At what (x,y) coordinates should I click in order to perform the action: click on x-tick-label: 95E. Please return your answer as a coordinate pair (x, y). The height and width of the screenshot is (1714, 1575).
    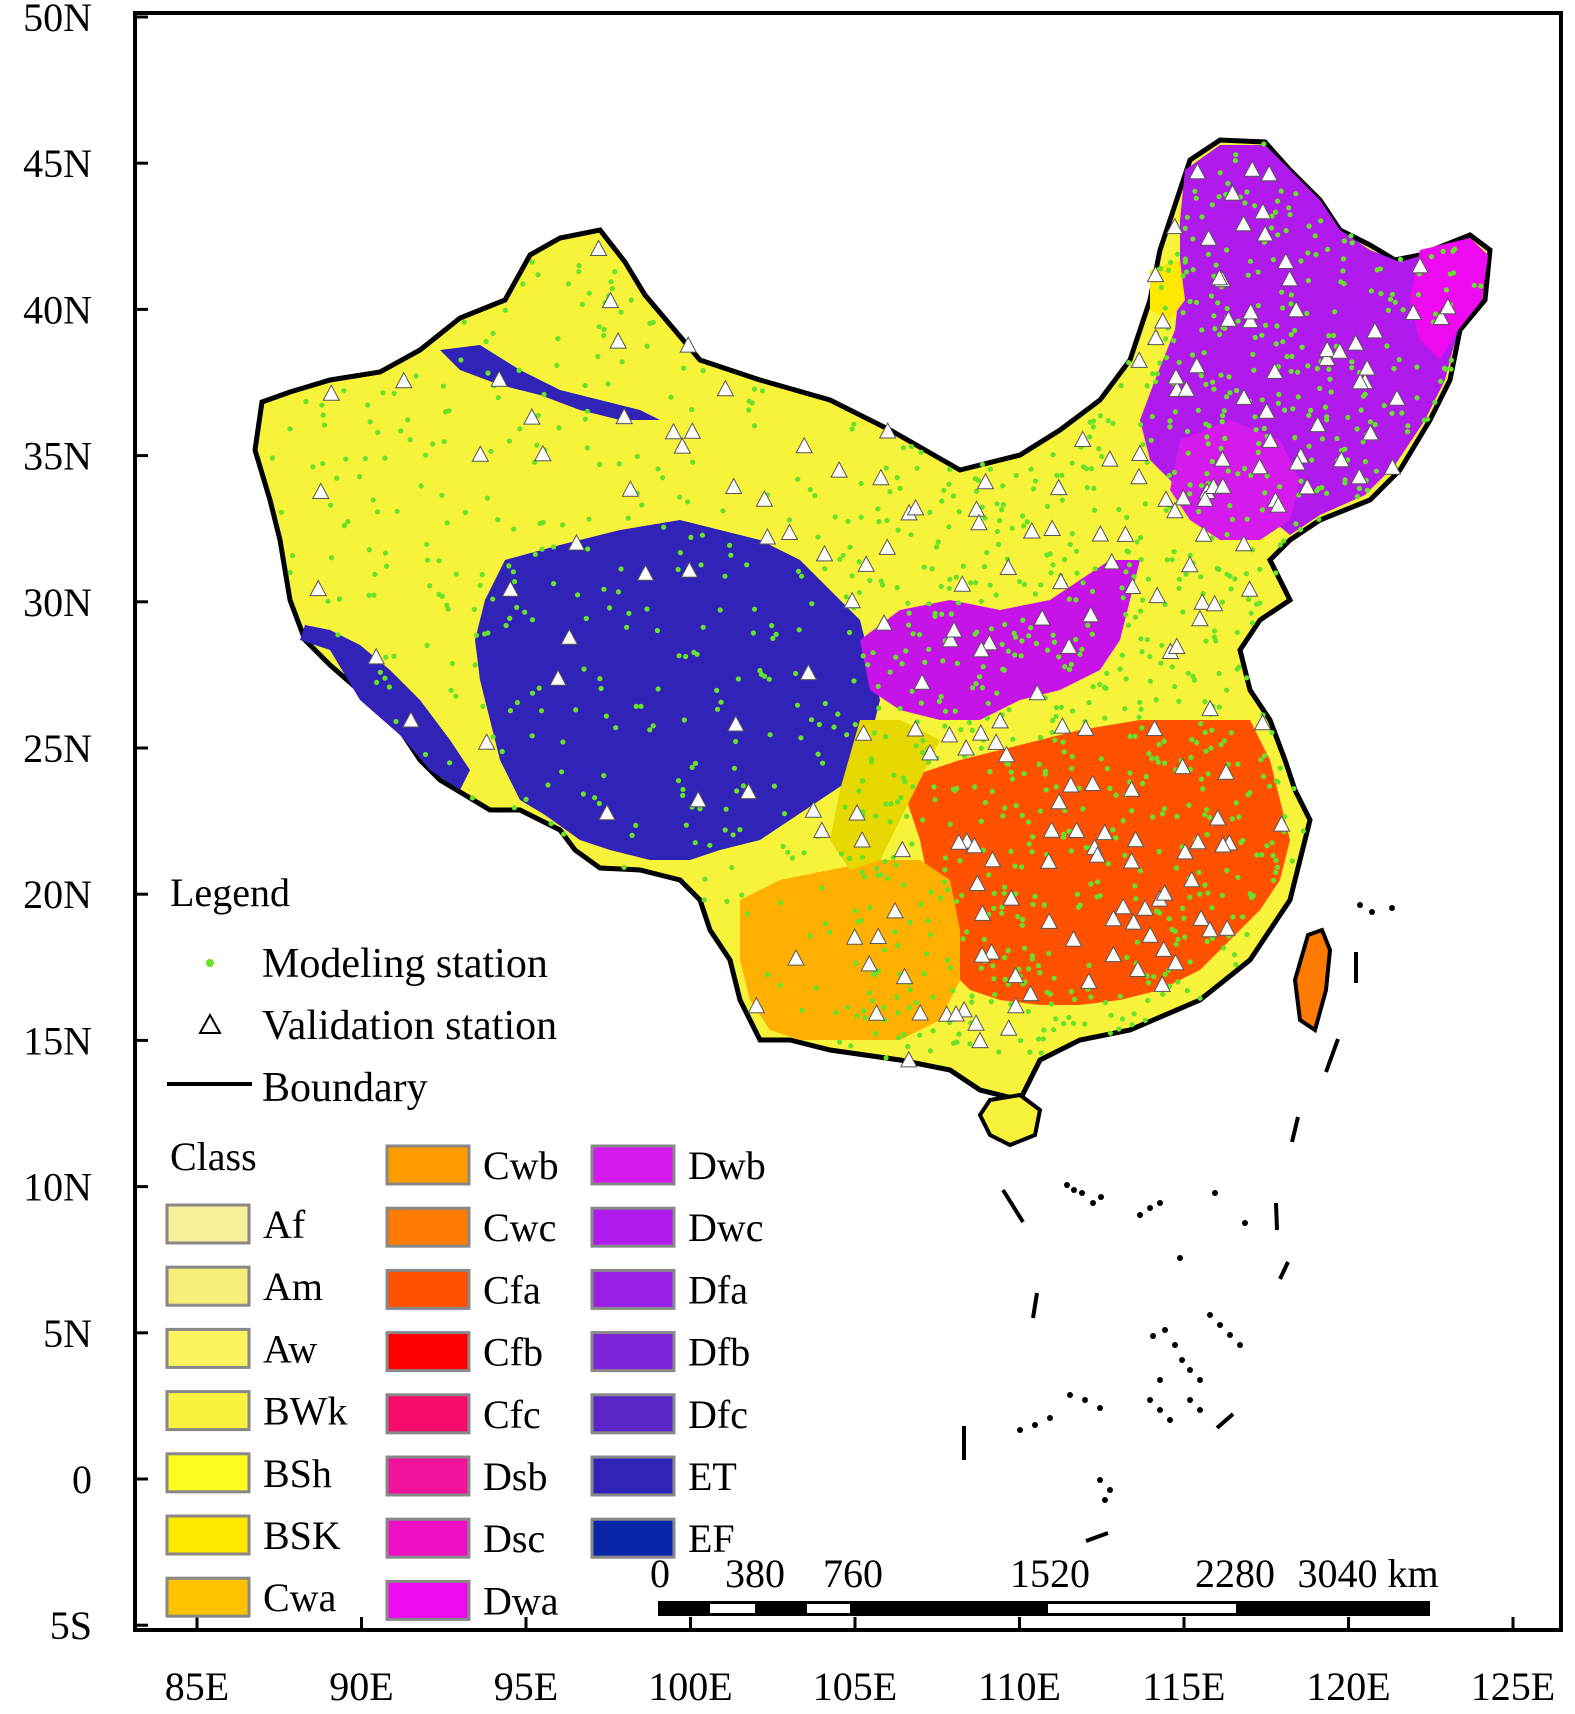
    Looking at the image, I should click on (526, 1686).